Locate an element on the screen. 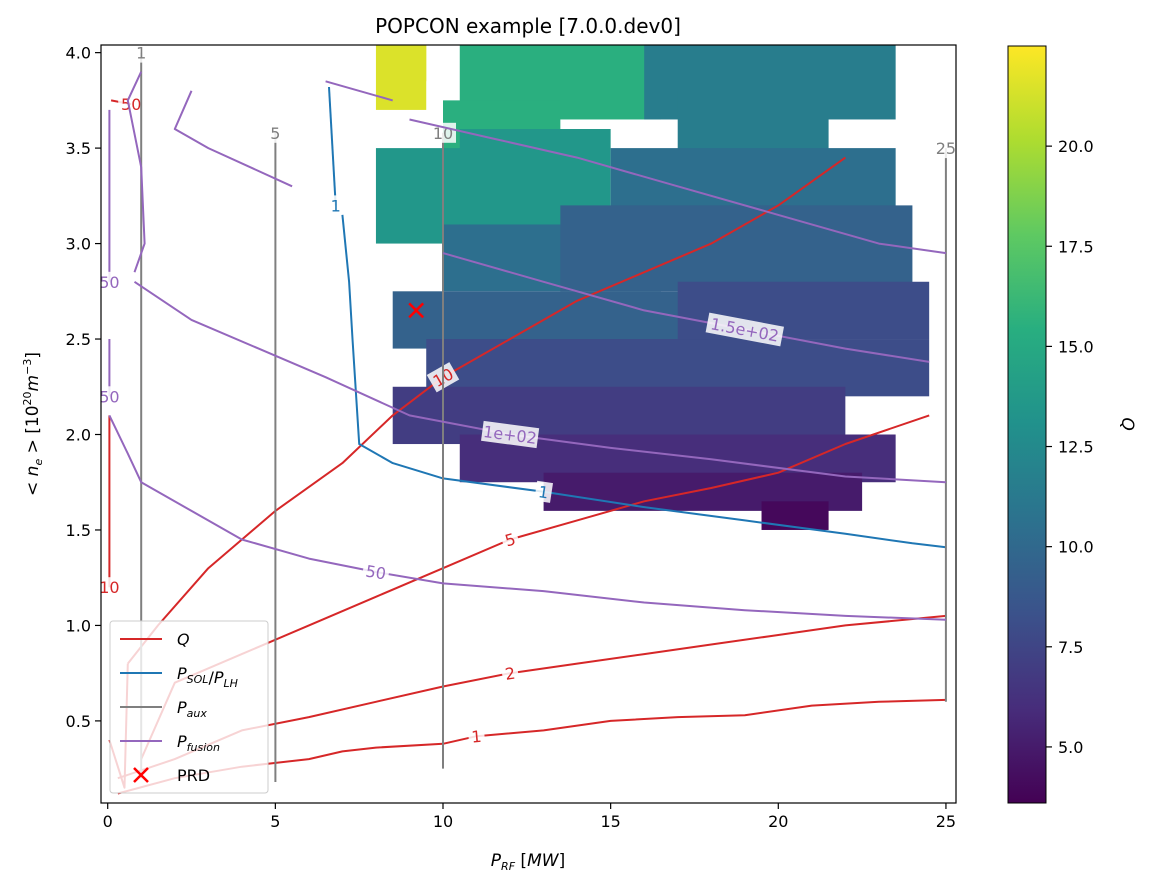 This screenshot has height=885, width=1154. colorbar-tick-label-4: 15.0 is located at coordinates (1076, 346).